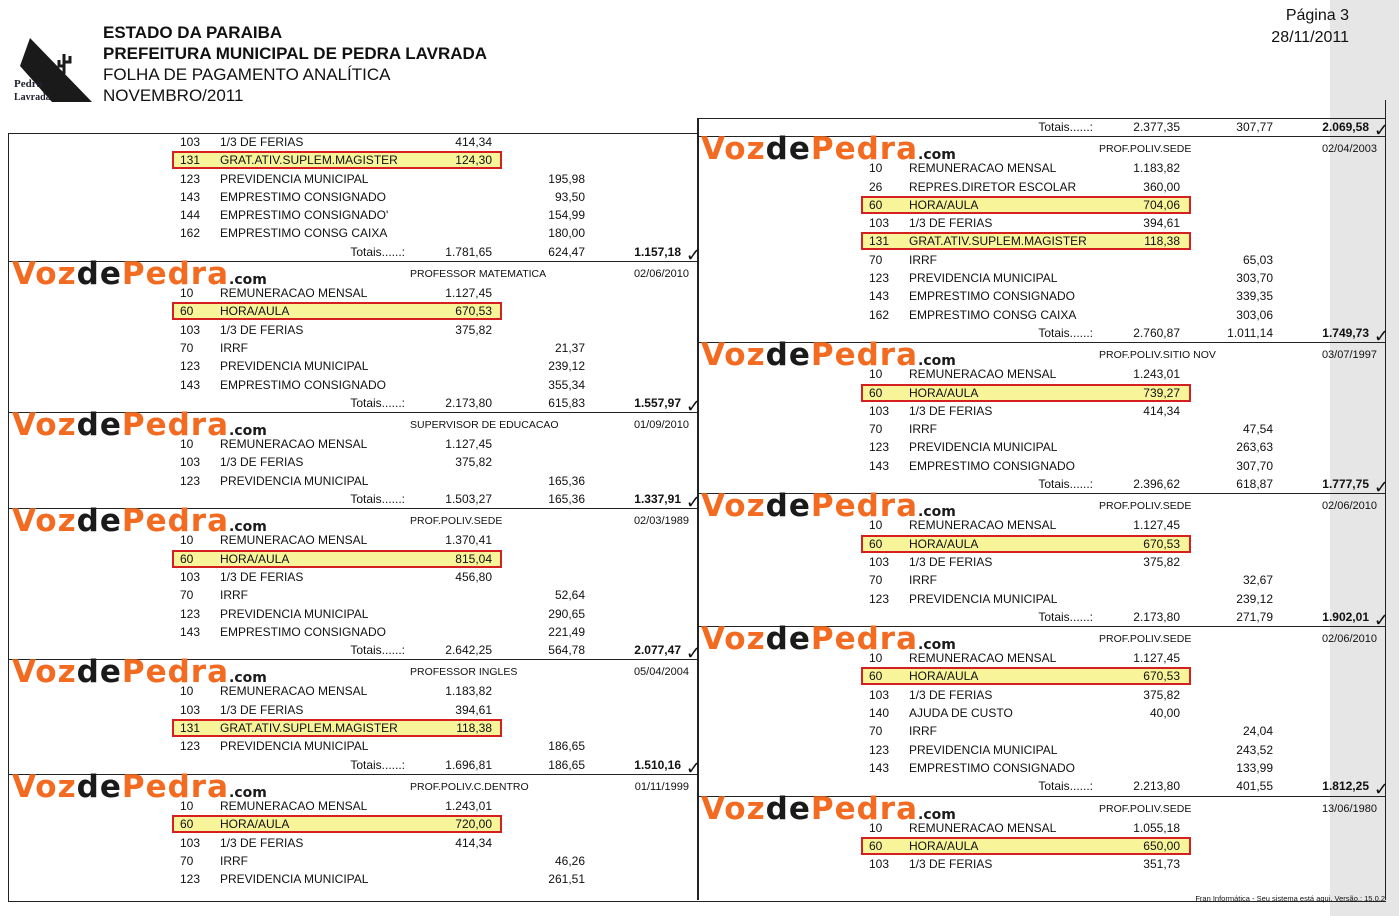 The width and height of the screenshot is (1399, 916). I want to click on earnings-value: 1.055,18, so click(1156, 827).